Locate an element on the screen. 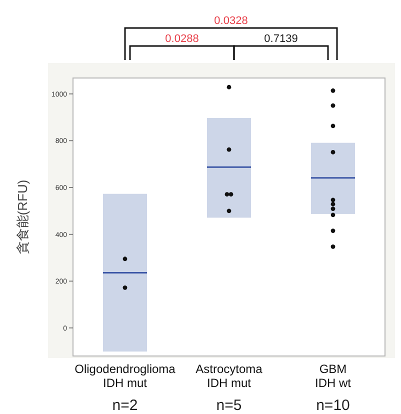 The image size is (401, 414). y-axis-title: 貪食能(RFU) is located at coordinates (22, 217).